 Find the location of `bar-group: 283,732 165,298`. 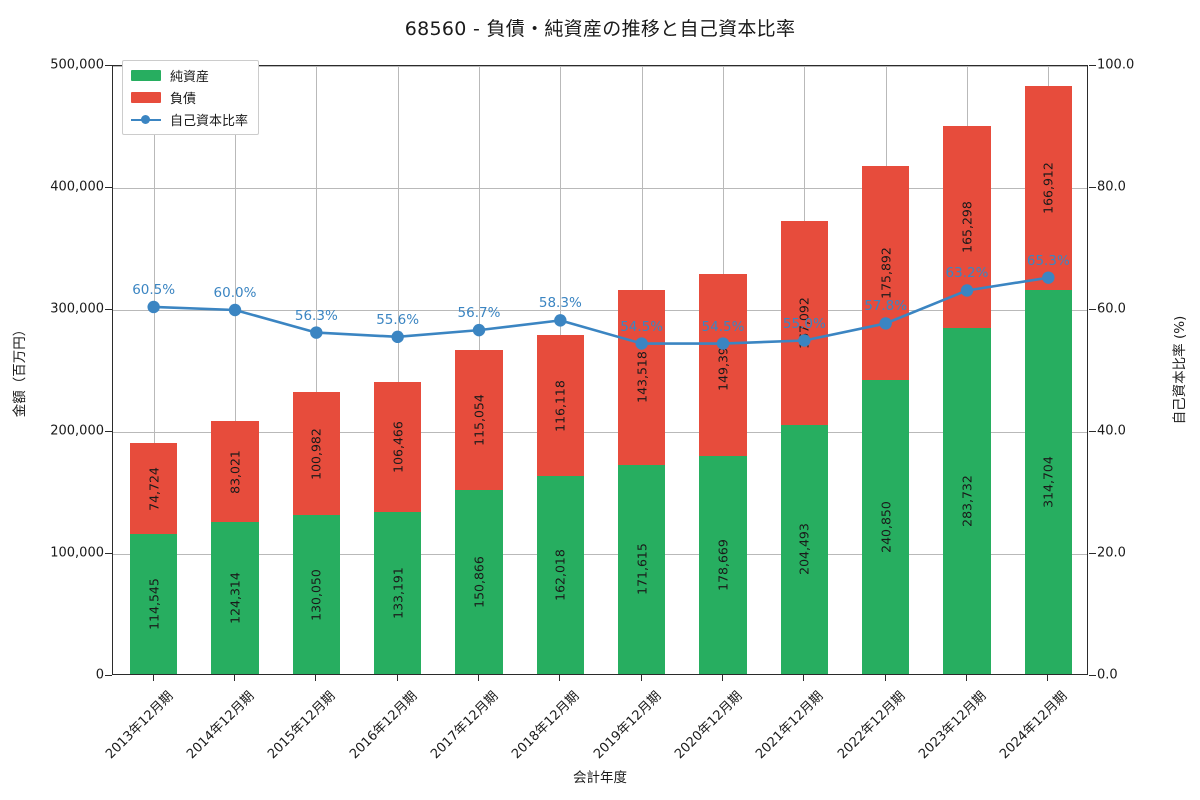

bar-group: 283,732 165,298 is located at coordinates (967, 369).